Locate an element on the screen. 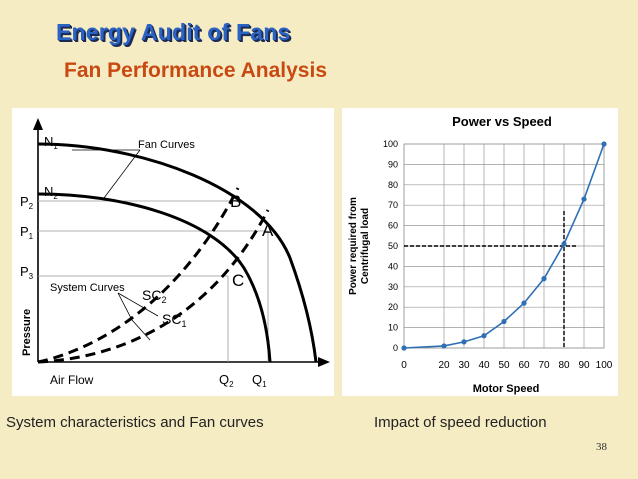 The image size is (638, 479). y-tick-label: 80 is located at coordinates (393, 185).